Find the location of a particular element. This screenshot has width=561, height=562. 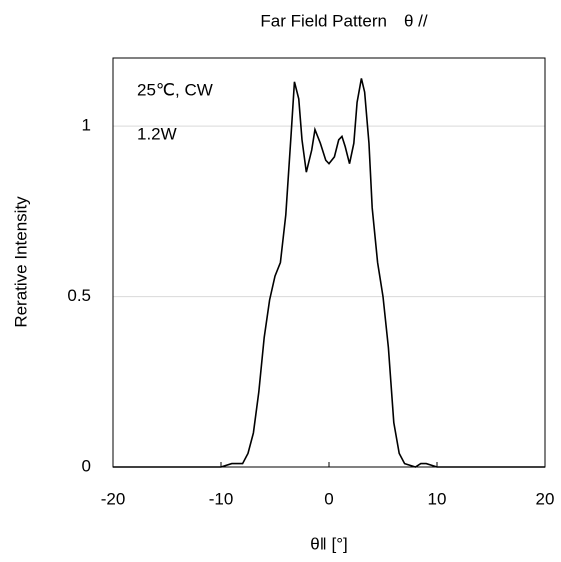

annotation: 25℃, CW is located at coordinates (175, 89).